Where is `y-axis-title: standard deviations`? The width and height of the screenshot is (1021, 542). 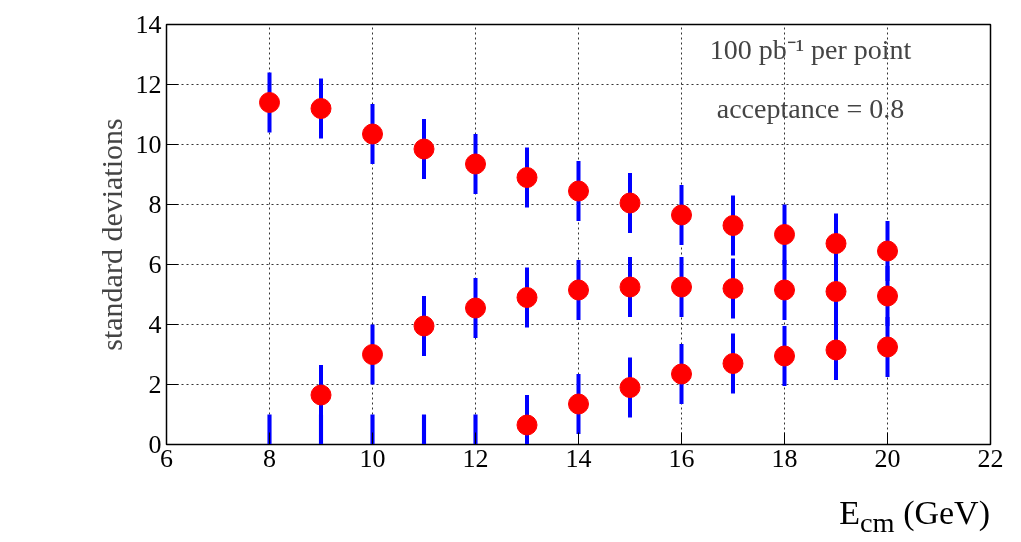
y-axis-title: standard deviations is located at coordinates (111, 234).